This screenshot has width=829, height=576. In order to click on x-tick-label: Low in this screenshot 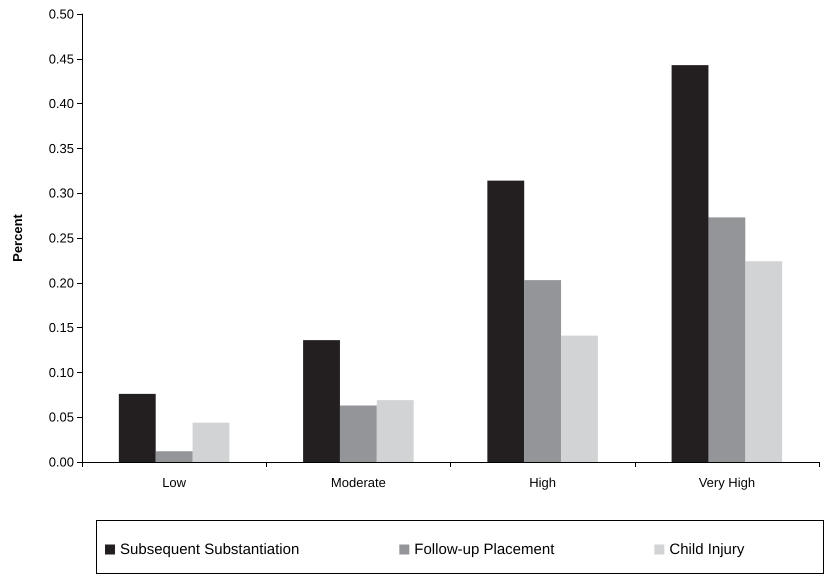, I will do `click(174, 482)`.